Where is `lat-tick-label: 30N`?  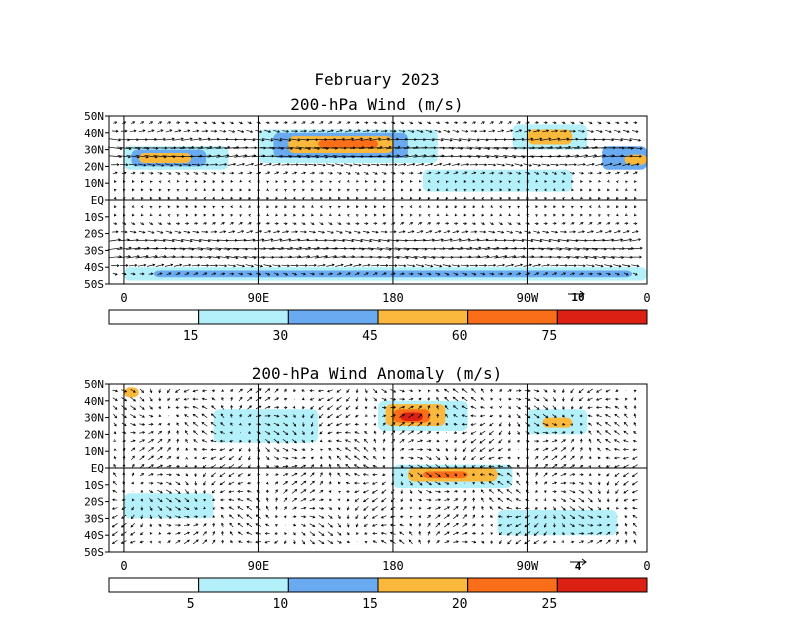
lat-tick-label: 30N is located at coordinates (94, 418).